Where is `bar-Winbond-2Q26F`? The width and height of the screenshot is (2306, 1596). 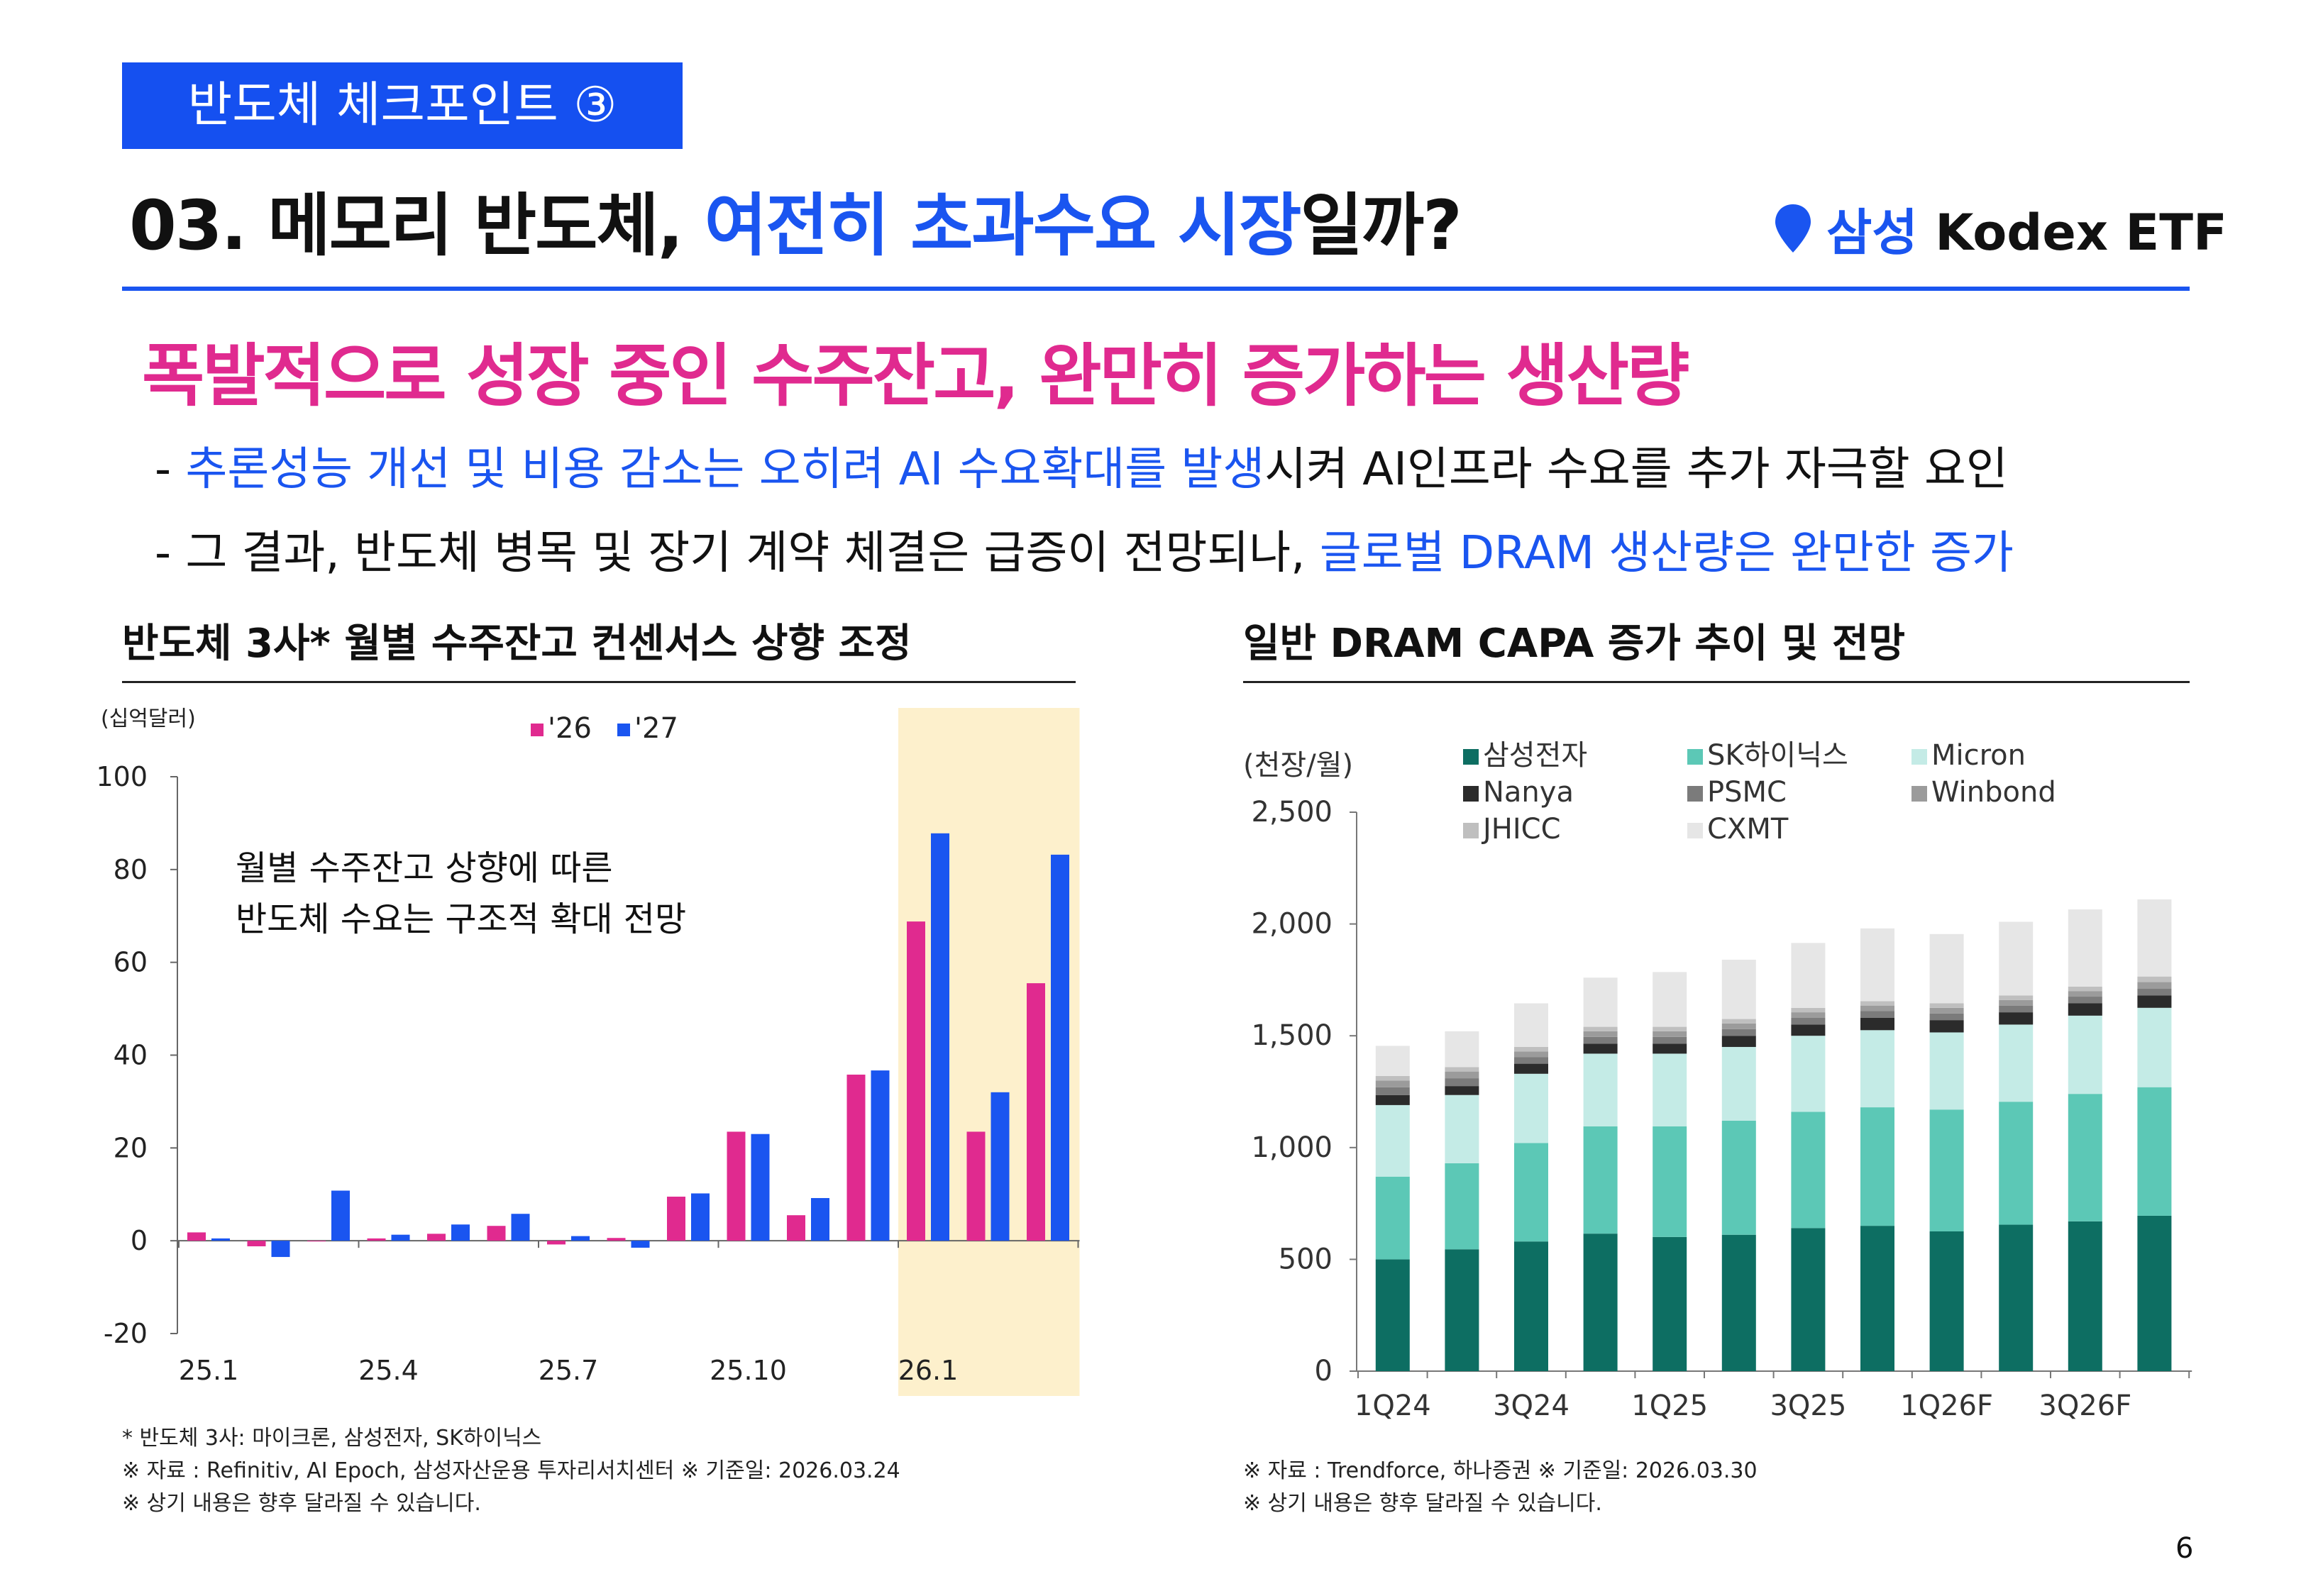
bar-Winbond-2Q26F is located at coordinates (2016, 1002).